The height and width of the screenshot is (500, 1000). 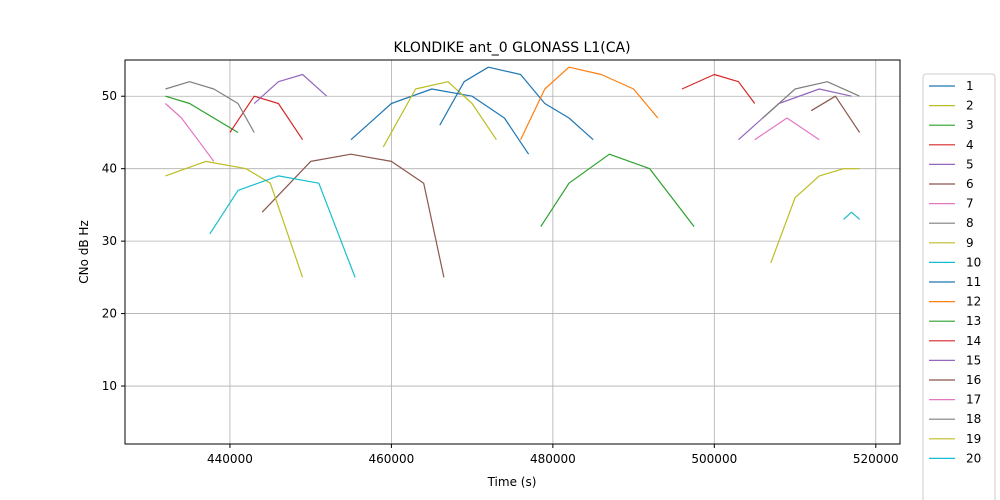 What do you see at coordinates (973, 439) in the screenshot?
I see `legend-label-19: 19` at bounding box center [973, 439].